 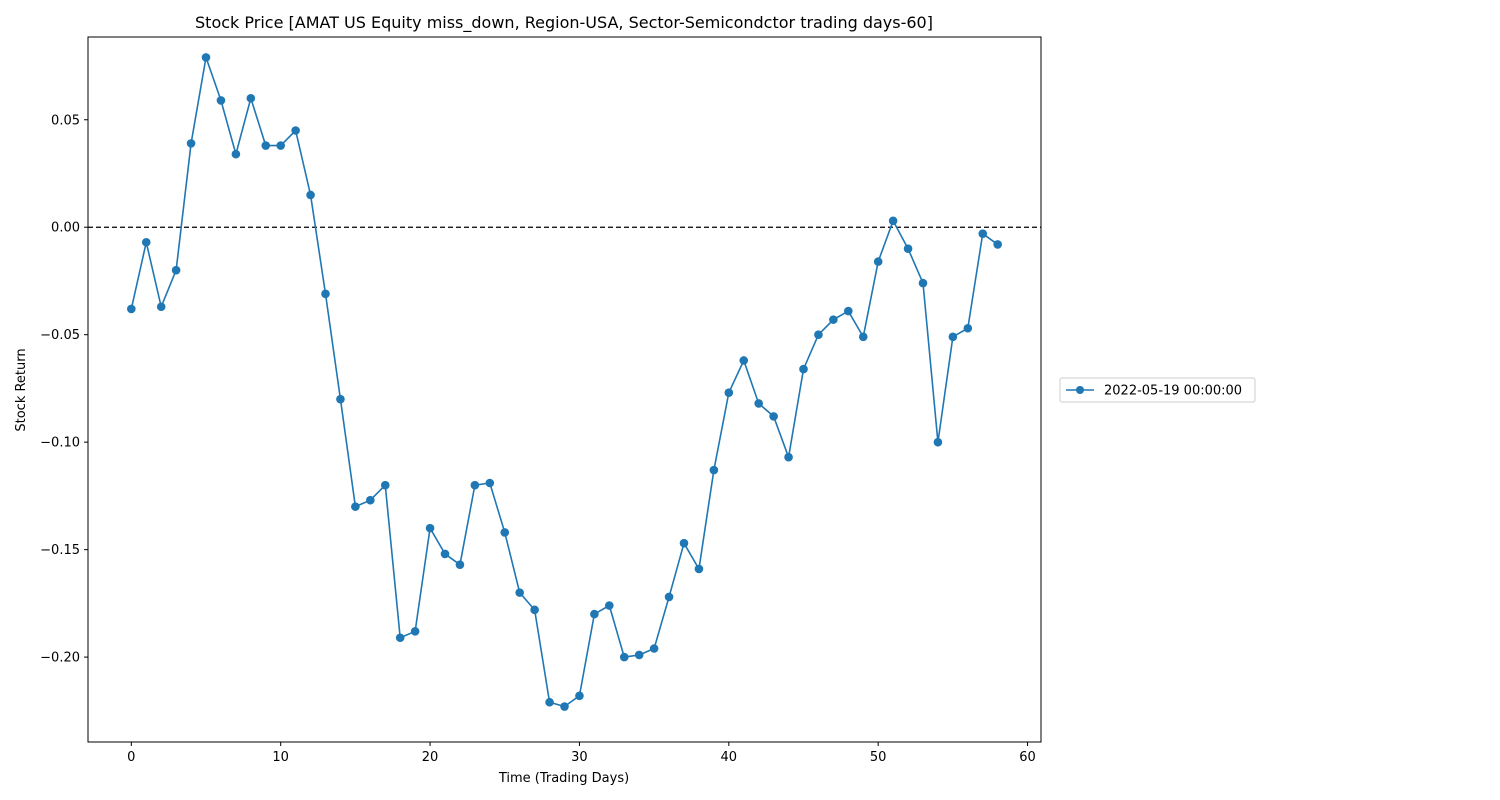 I want to click on y-tick-label: −0.15, so click(x=60, y=550).